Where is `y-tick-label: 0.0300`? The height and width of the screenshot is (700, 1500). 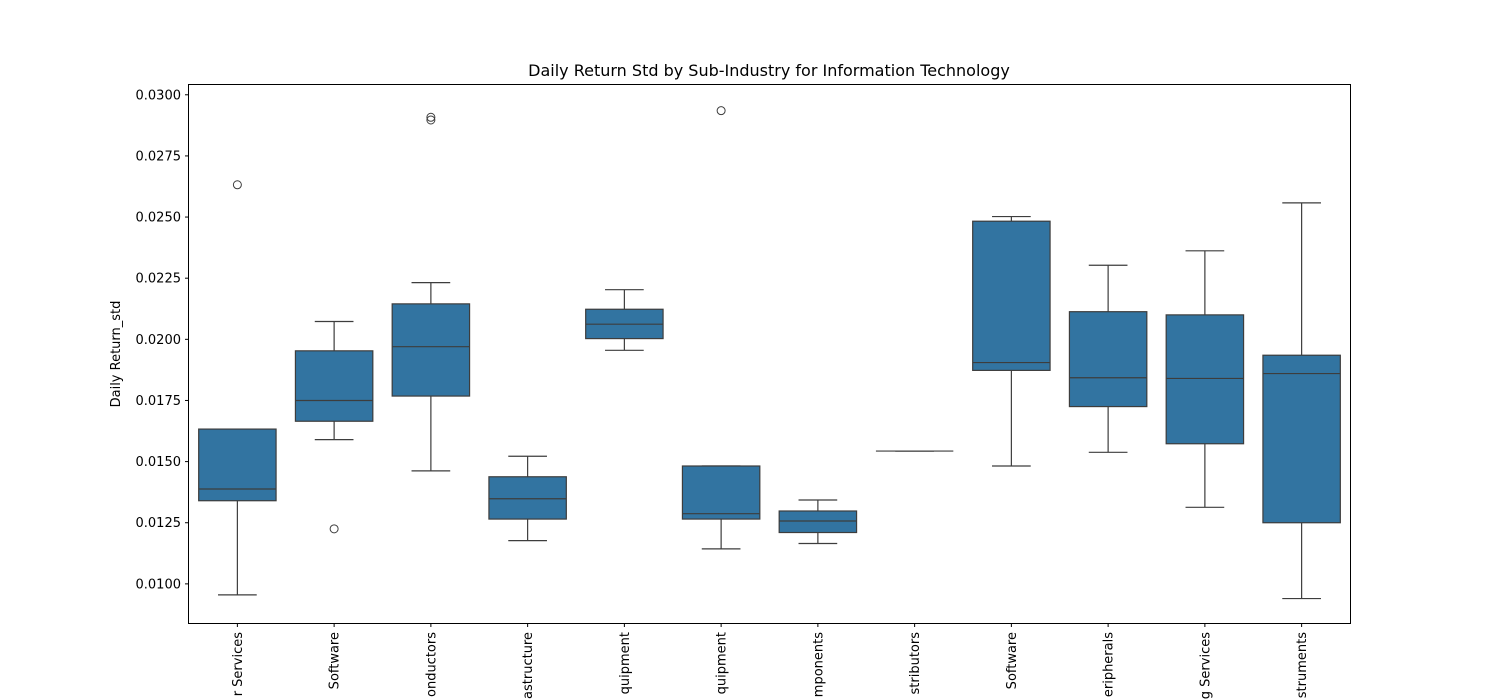 y-tick-label: 0.0300 is located at coordinates (159, 95).